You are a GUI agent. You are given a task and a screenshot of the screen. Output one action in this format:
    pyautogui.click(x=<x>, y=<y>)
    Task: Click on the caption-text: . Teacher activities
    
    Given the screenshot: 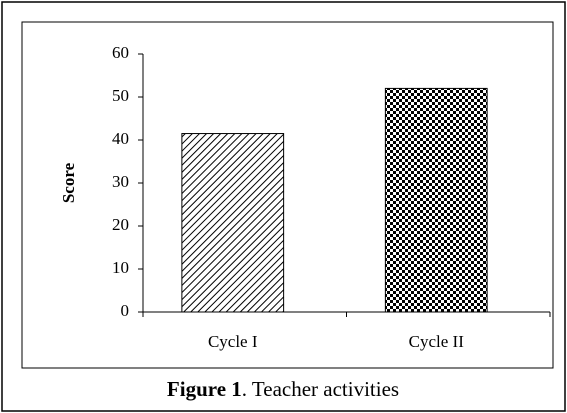 What is the action you would take?
    pyautogui.click(x=320, y=389)
    